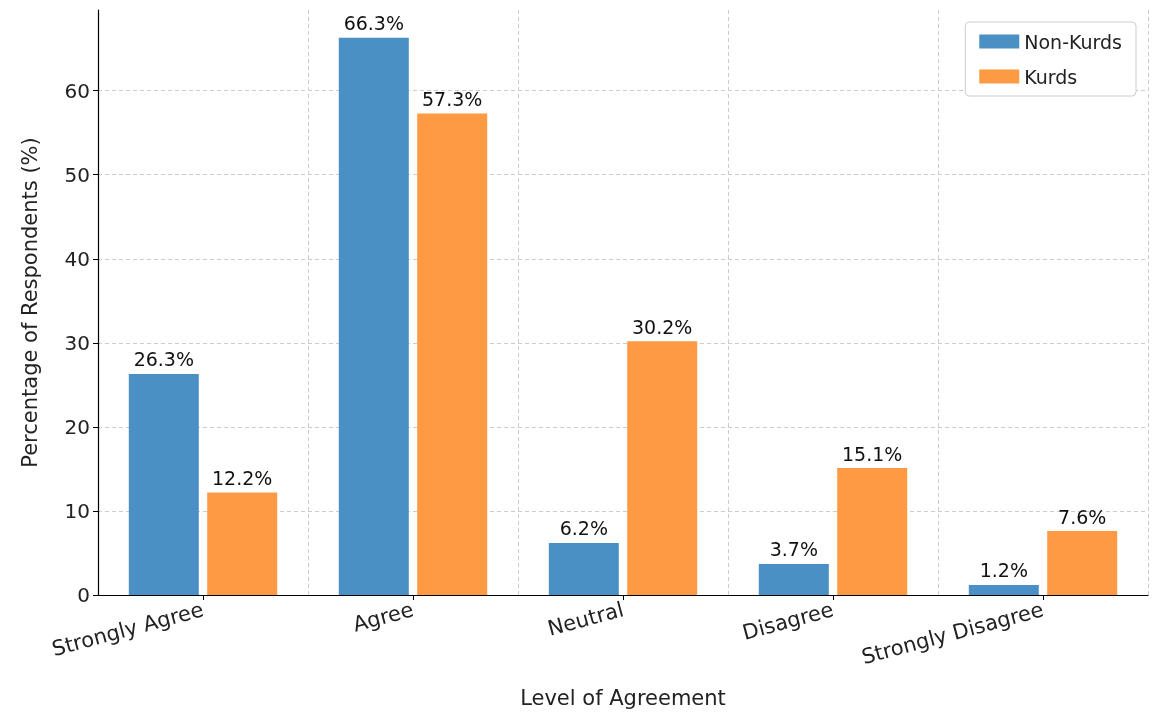  I want to click on legend-label: Non-Kurds, so click(1073, 41).